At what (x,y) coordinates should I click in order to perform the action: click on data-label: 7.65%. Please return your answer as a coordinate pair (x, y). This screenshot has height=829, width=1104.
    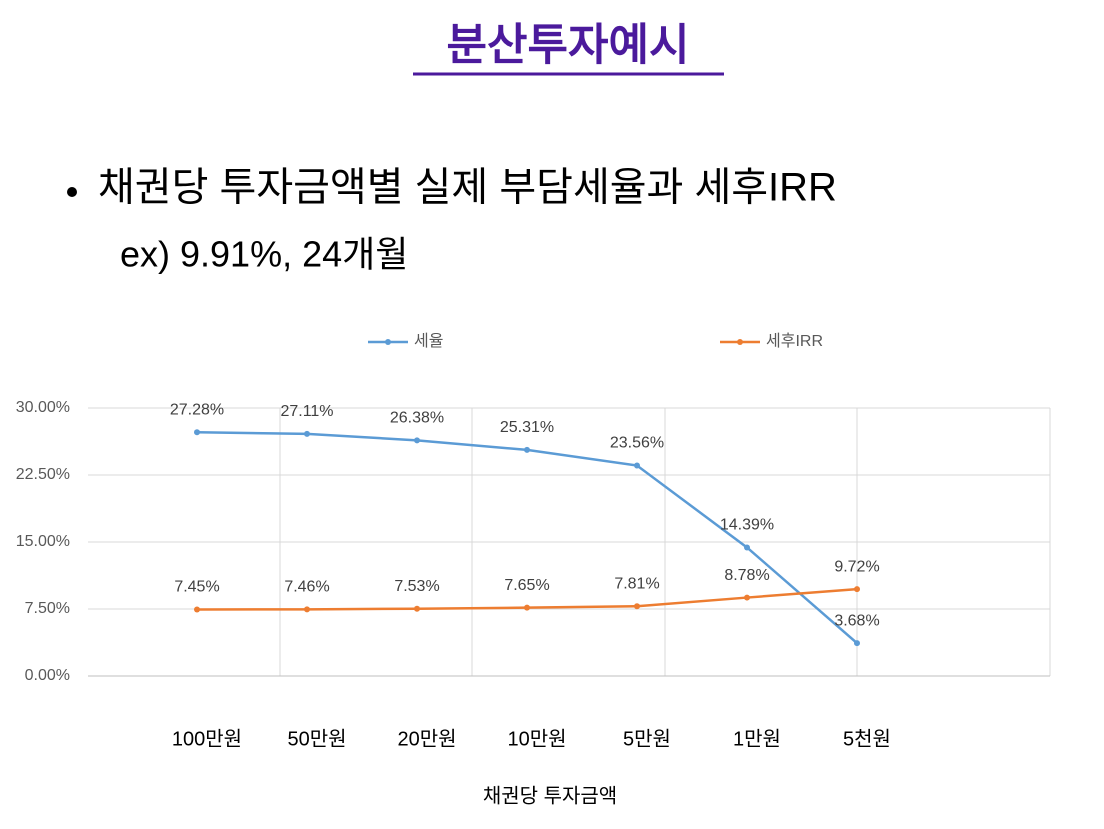
    Looking at the image, I should click on (526, 585).